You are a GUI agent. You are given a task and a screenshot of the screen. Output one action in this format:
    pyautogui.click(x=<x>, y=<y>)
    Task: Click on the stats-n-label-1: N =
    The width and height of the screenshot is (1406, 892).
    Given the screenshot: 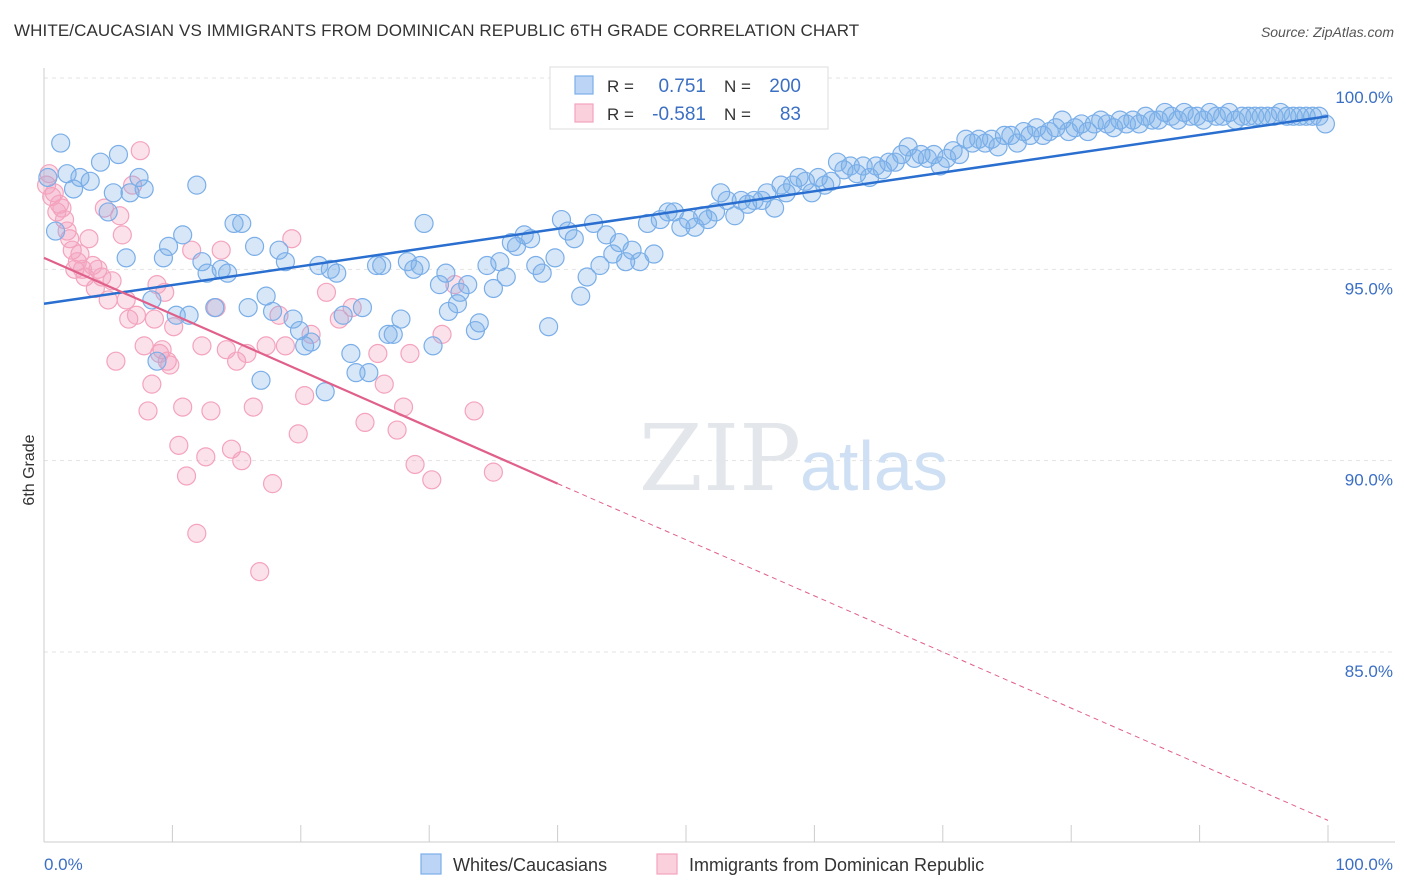 What is the action you would take?
    pyautogui.click(x=737, y=86)
    